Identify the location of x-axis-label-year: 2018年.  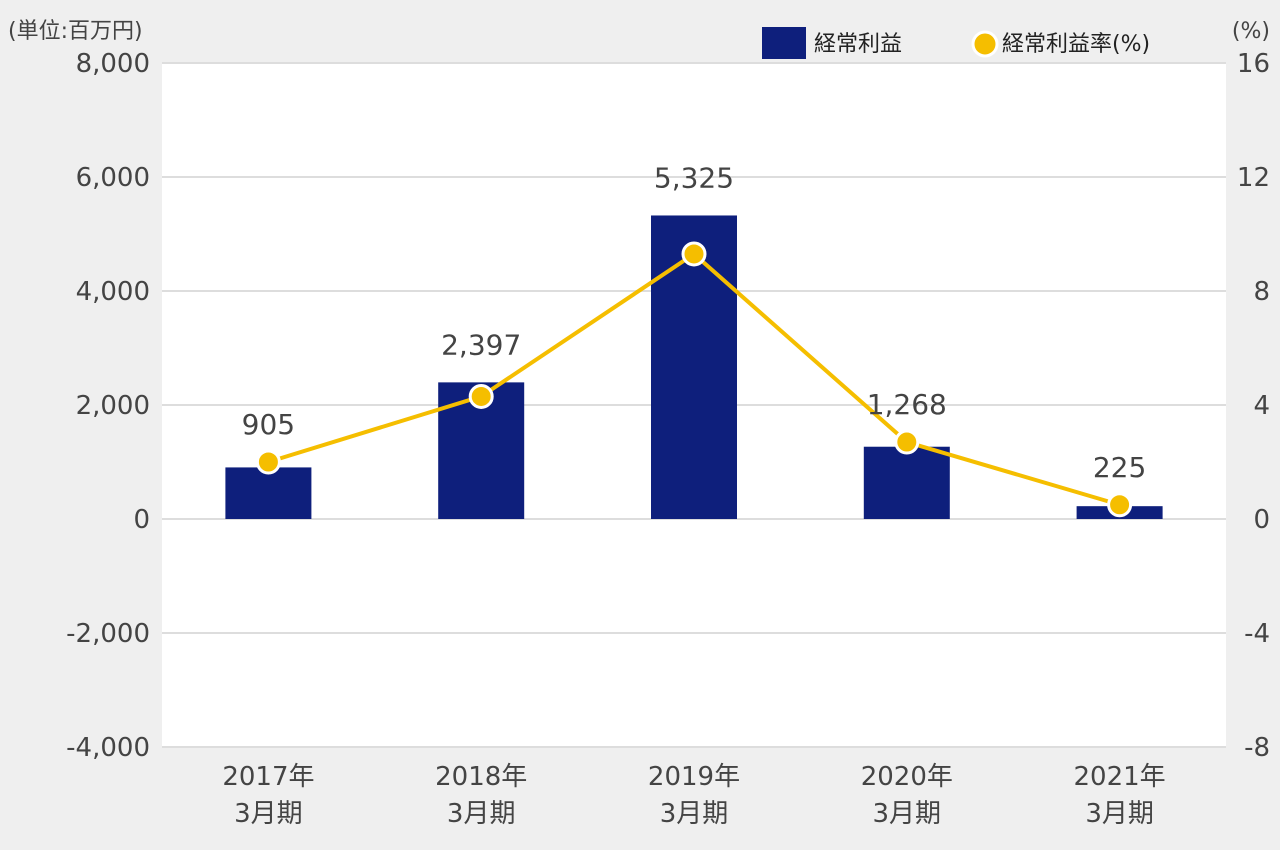
(481, 777).